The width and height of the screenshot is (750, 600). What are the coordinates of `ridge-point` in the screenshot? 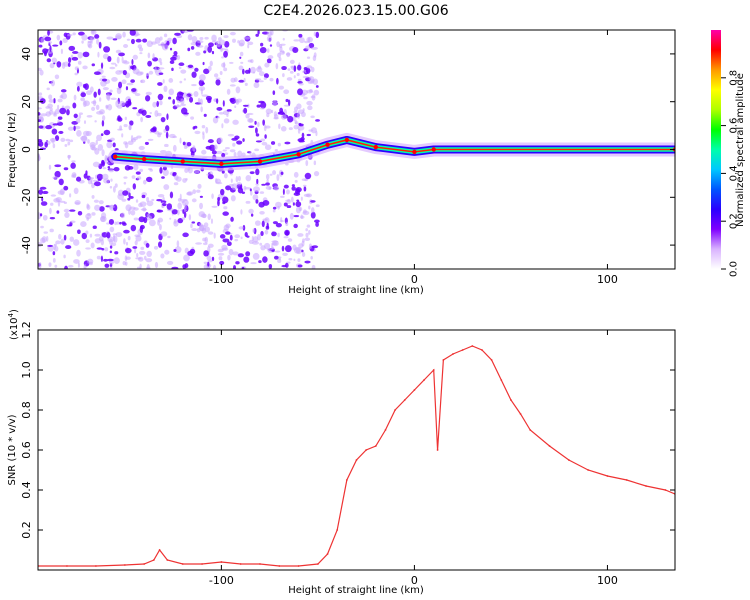 It's located at (327, 144).